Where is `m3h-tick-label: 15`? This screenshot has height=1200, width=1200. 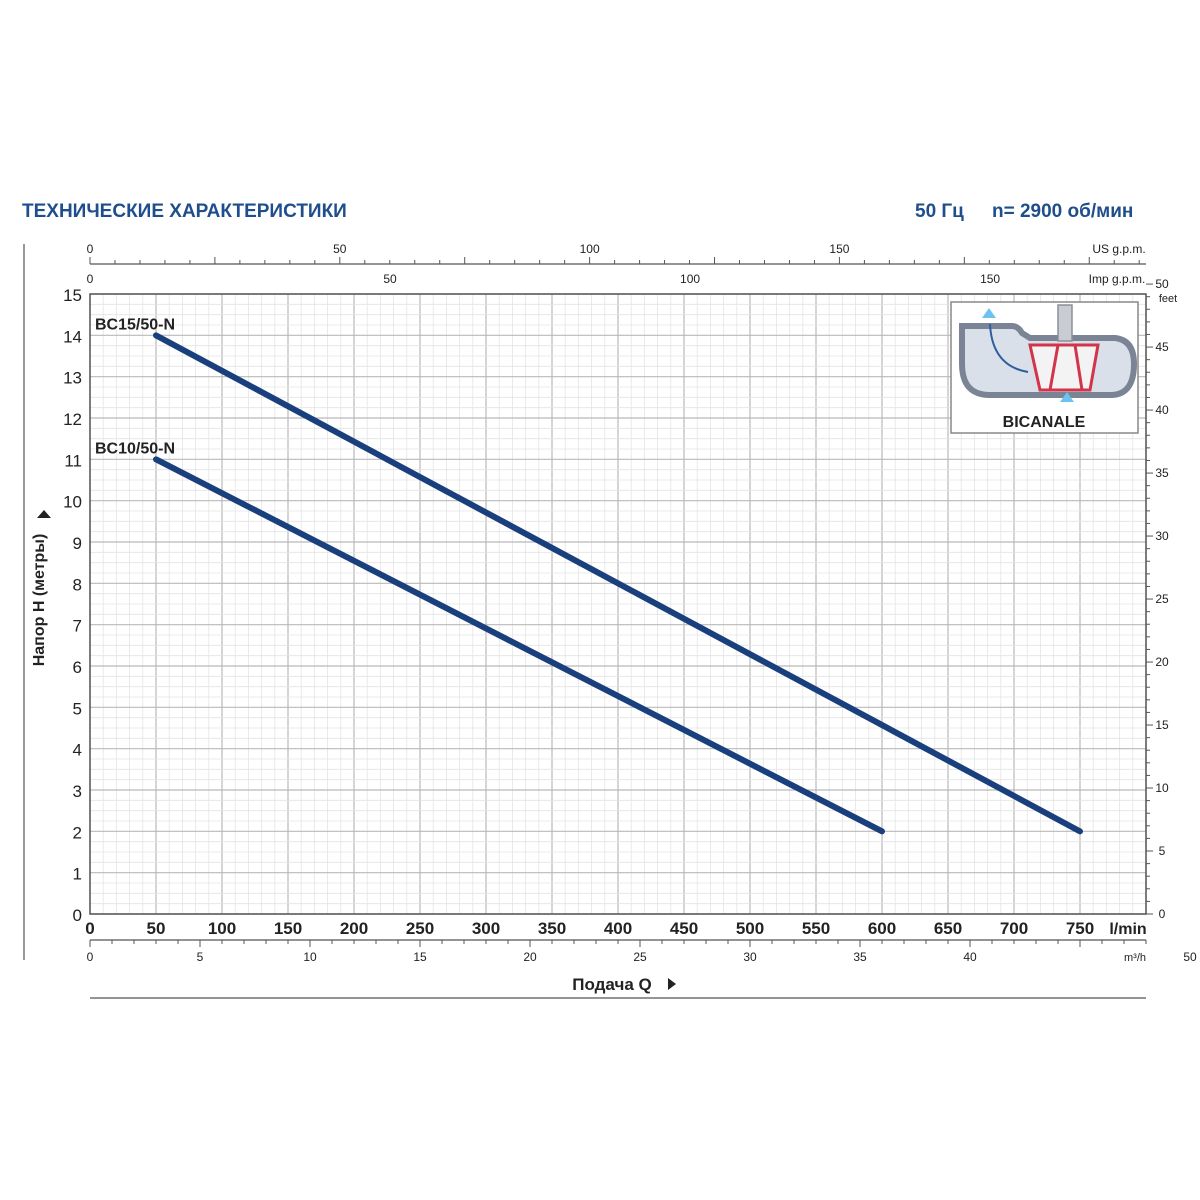 m3h-tick-label: 15 is located at coordinates (420, 957).